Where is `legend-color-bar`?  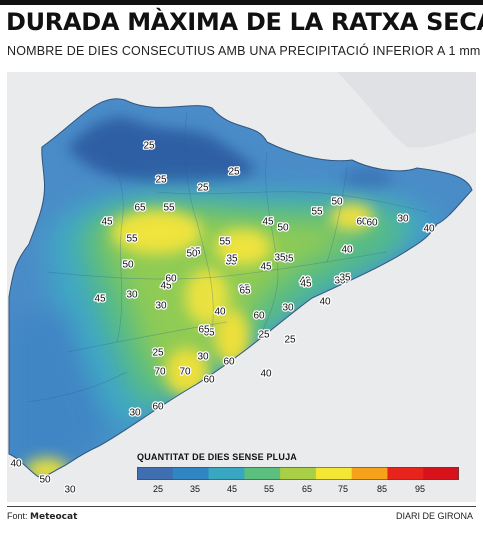
legend-color-bar is located at coordinates (298, 473).